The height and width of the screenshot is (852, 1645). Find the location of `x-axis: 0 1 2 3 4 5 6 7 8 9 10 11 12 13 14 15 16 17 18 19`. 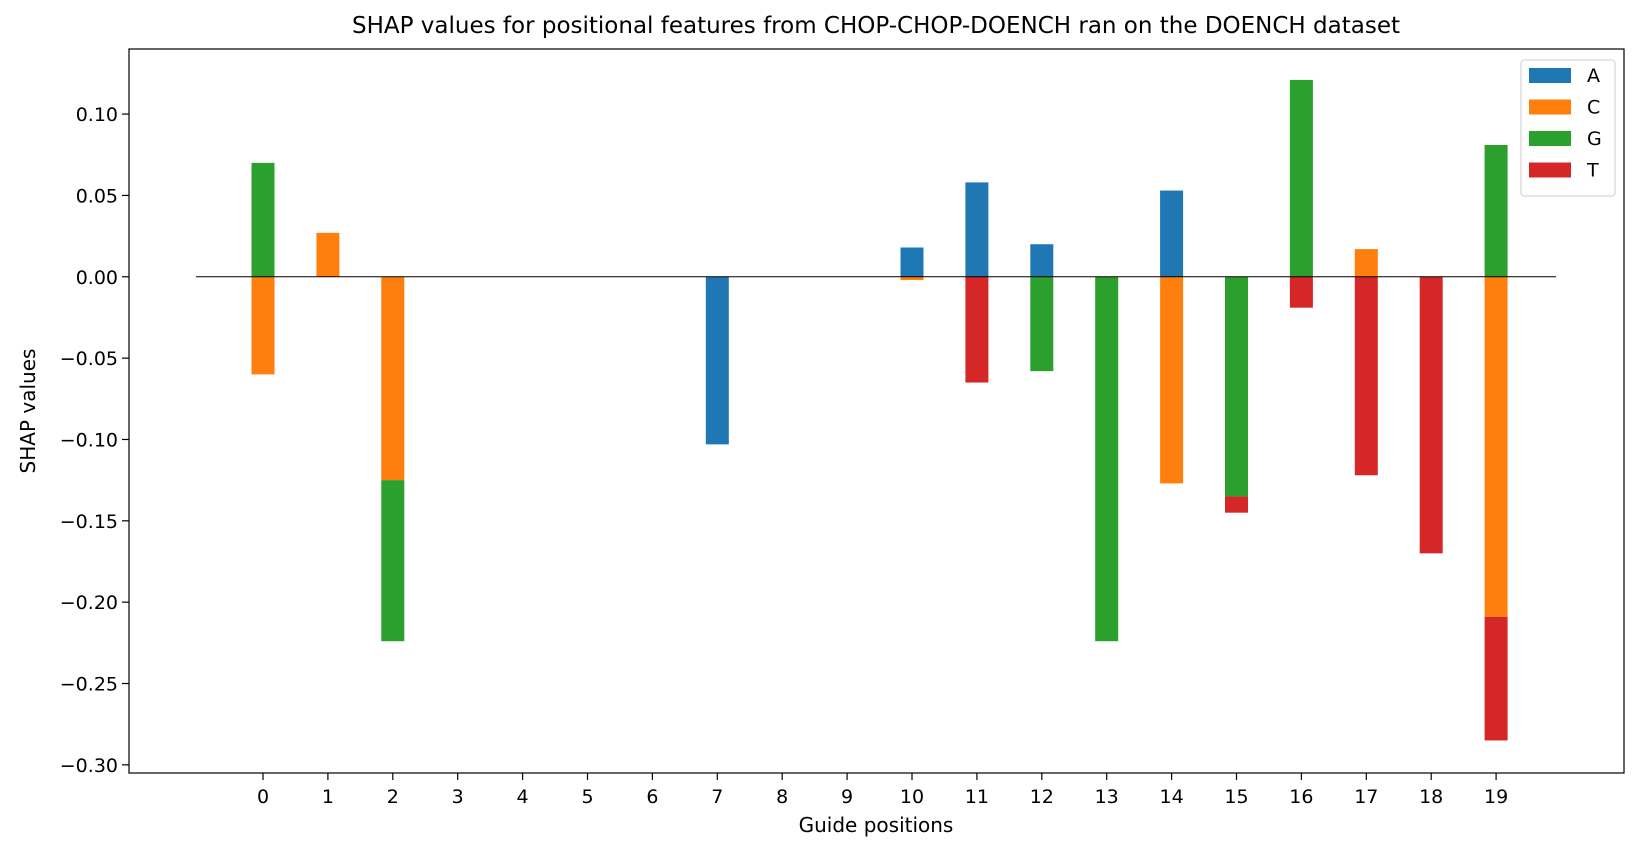

x-axis: 0 1 2 3 4 5 6 7 8 9 10 11 12 13 14 15 16 17 18 19 is located at coordinates (882, 790).